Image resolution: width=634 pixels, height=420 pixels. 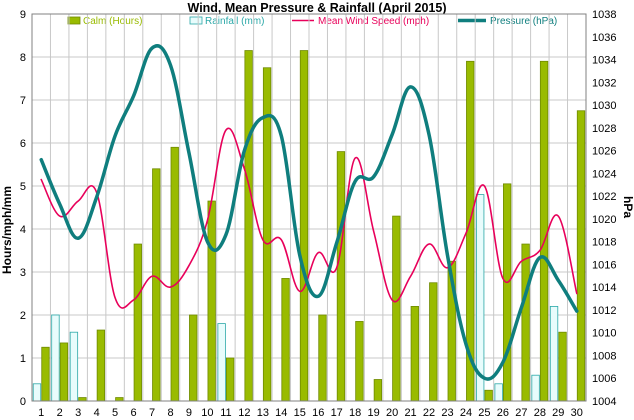 What do you see at coordinates (318, 413) in the screenshot?
I see `x-tick-label: 16` at bounding box center [318, 413].